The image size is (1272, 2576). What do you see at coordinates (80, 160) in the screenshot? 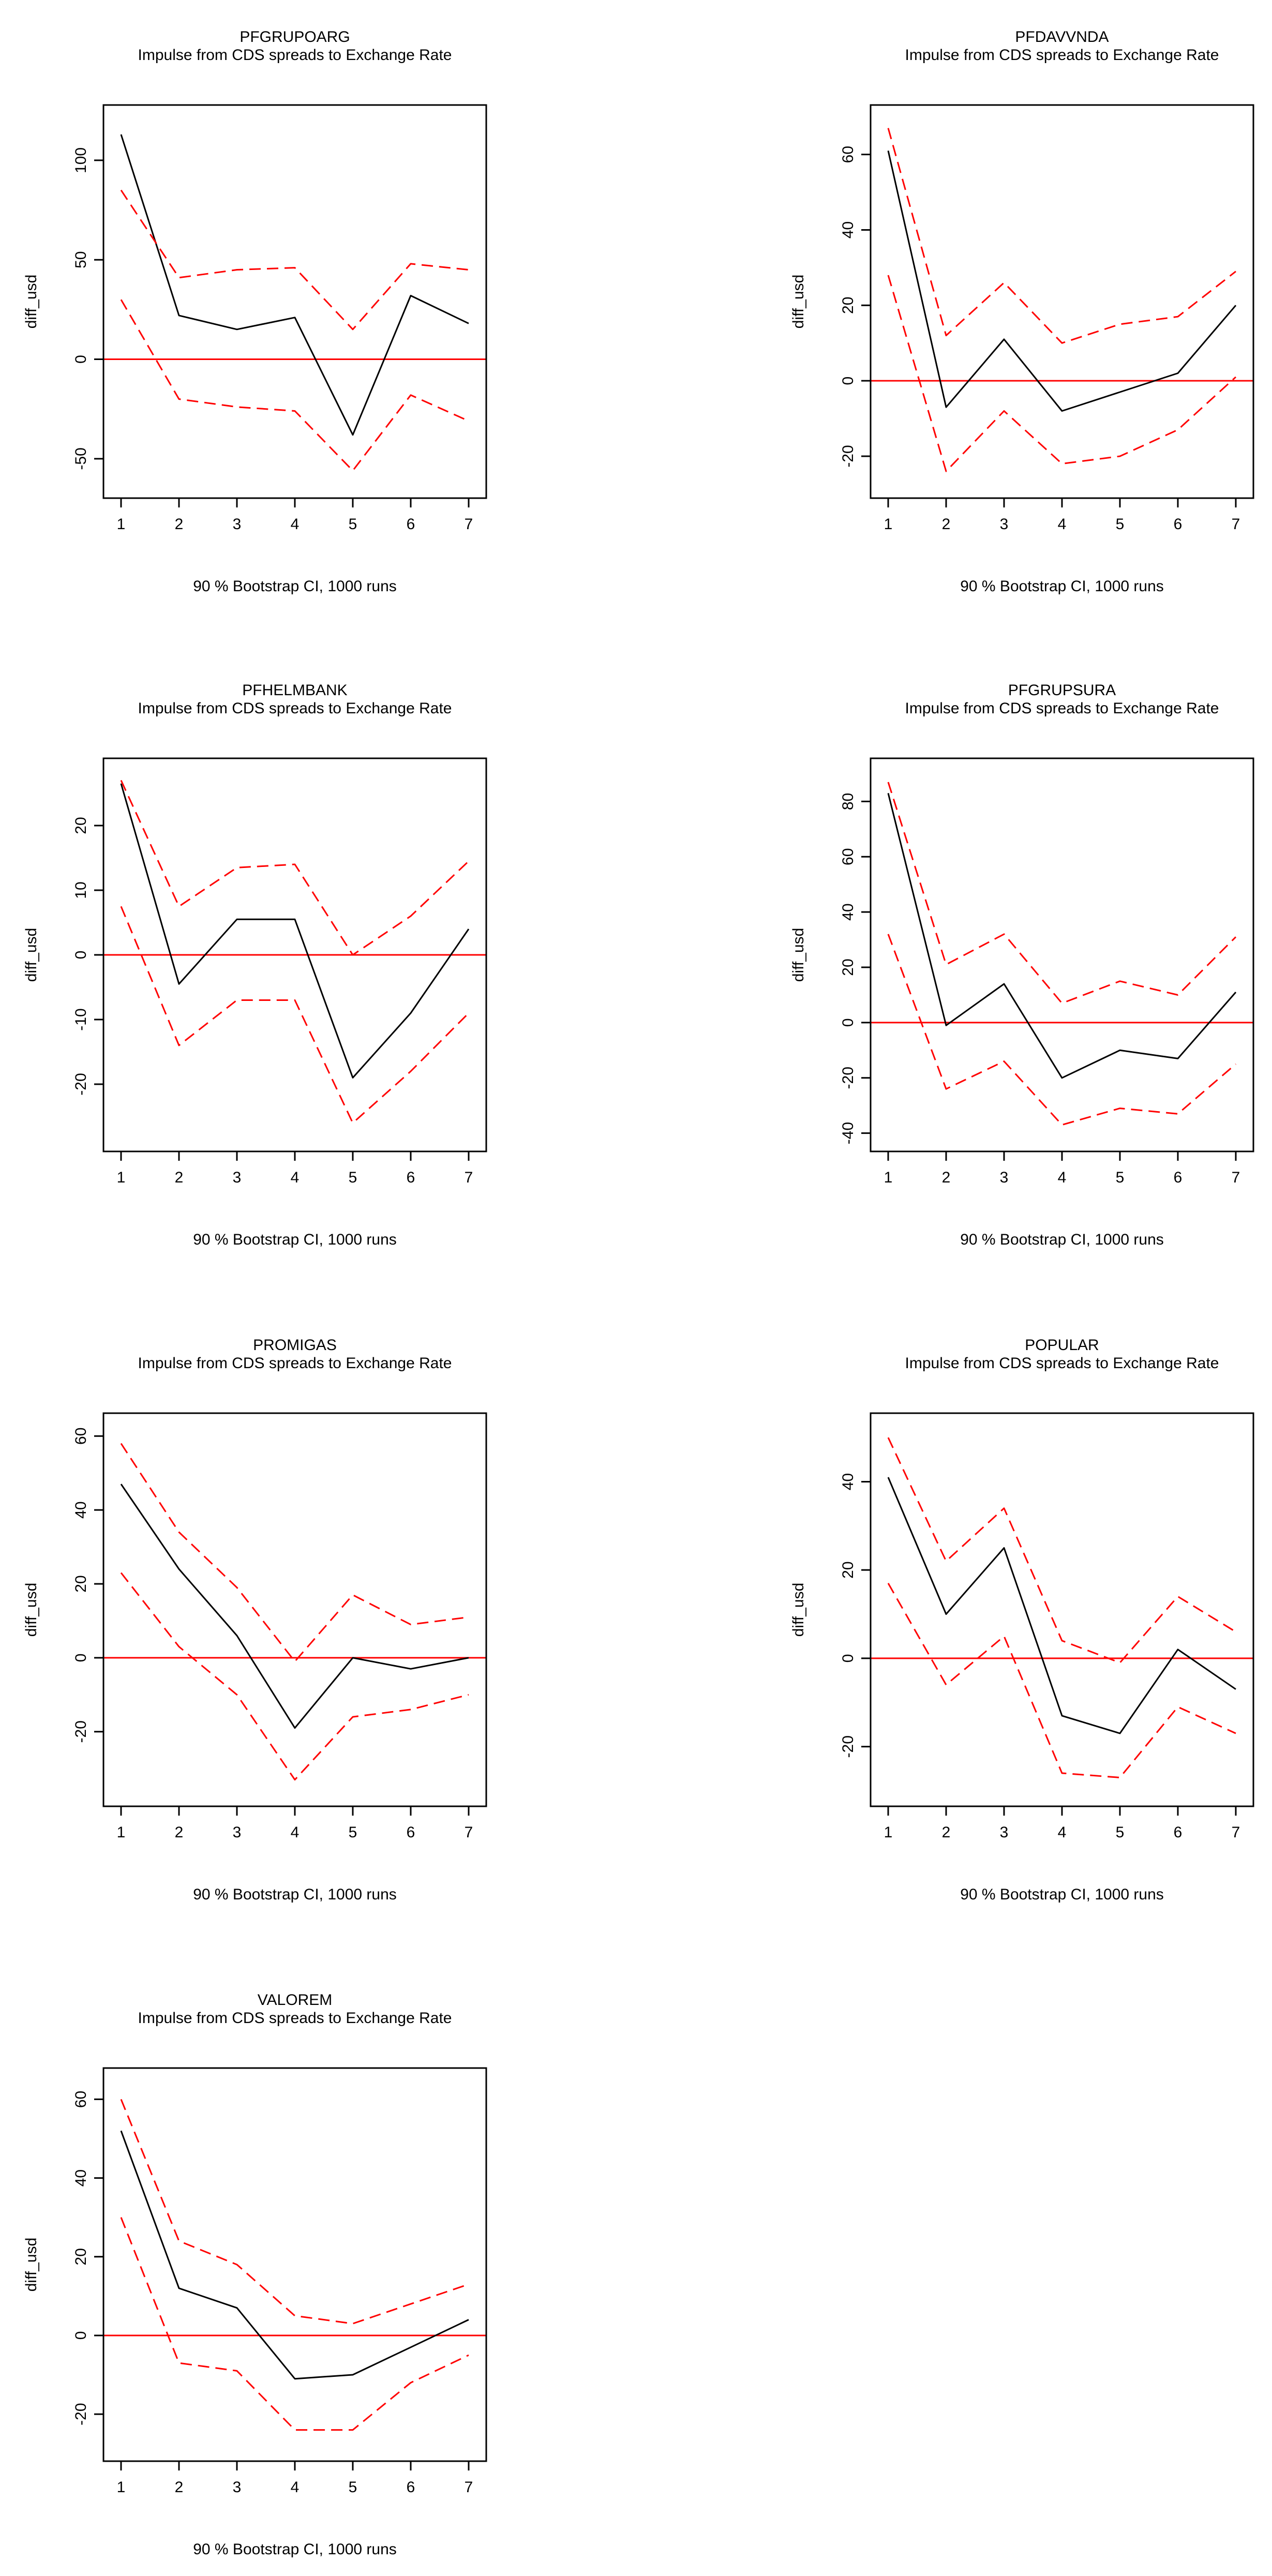
I see `y-tick-label: 100` at bounding box center [80, 160].